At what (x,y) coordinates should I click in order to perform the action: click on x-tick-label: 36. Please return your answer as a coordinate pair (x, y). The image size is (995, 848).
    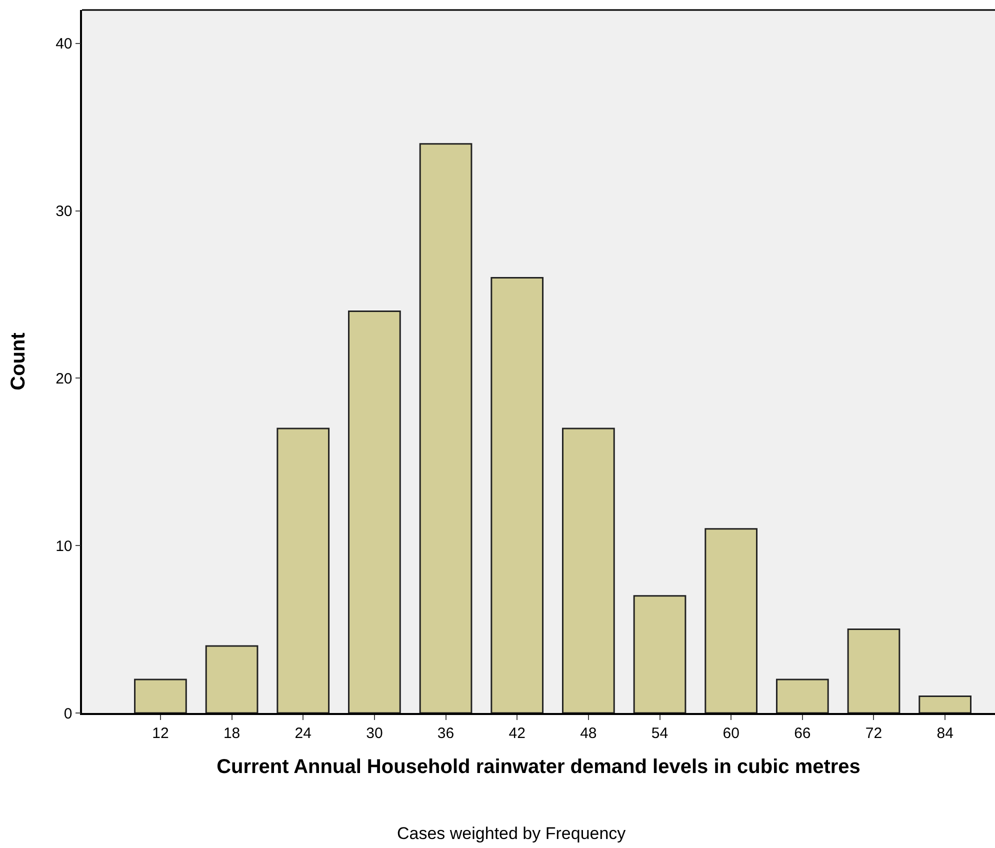
    Looking at the image, I should click on (445, 733).